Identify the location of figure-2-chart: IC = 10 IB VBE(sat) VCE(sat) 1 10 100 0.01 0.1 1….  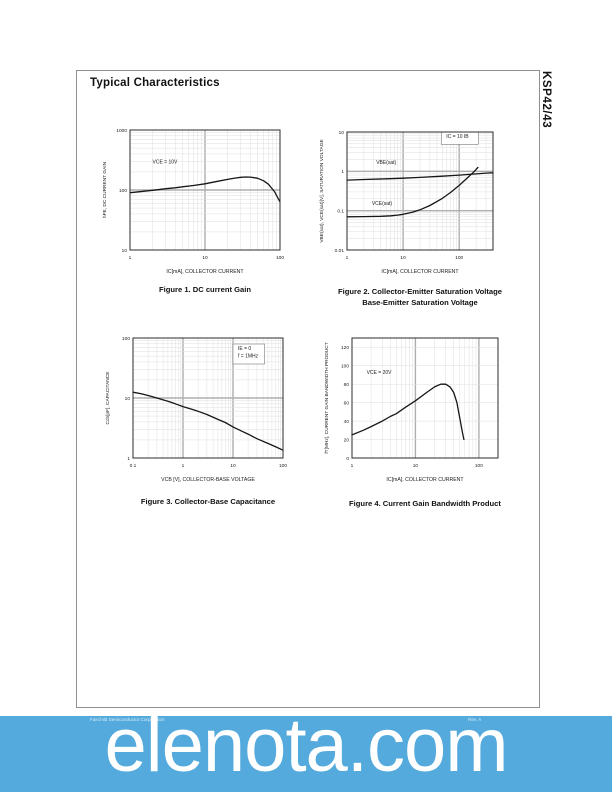
(406, 202).